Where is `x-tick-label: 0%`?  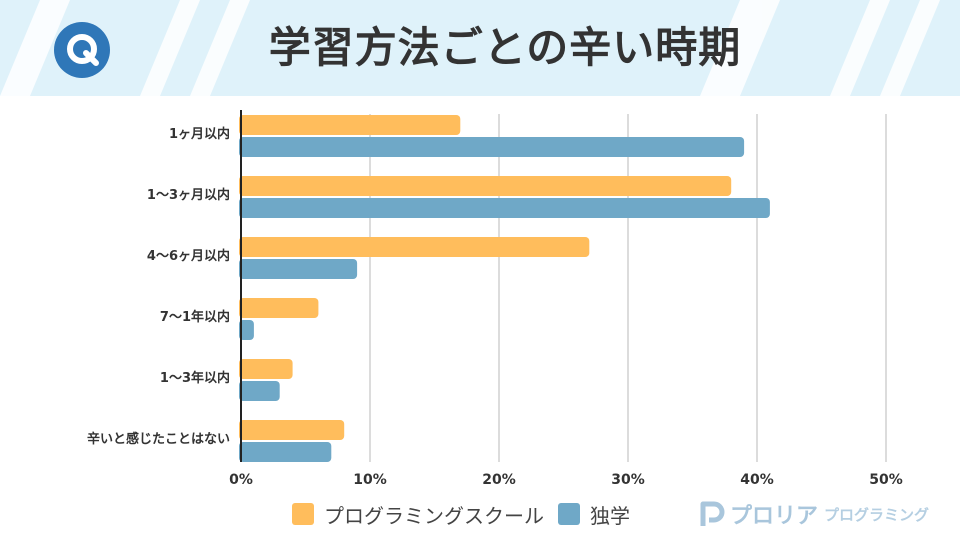
x-tick-label: 0% is located at coordinates (241, 480).